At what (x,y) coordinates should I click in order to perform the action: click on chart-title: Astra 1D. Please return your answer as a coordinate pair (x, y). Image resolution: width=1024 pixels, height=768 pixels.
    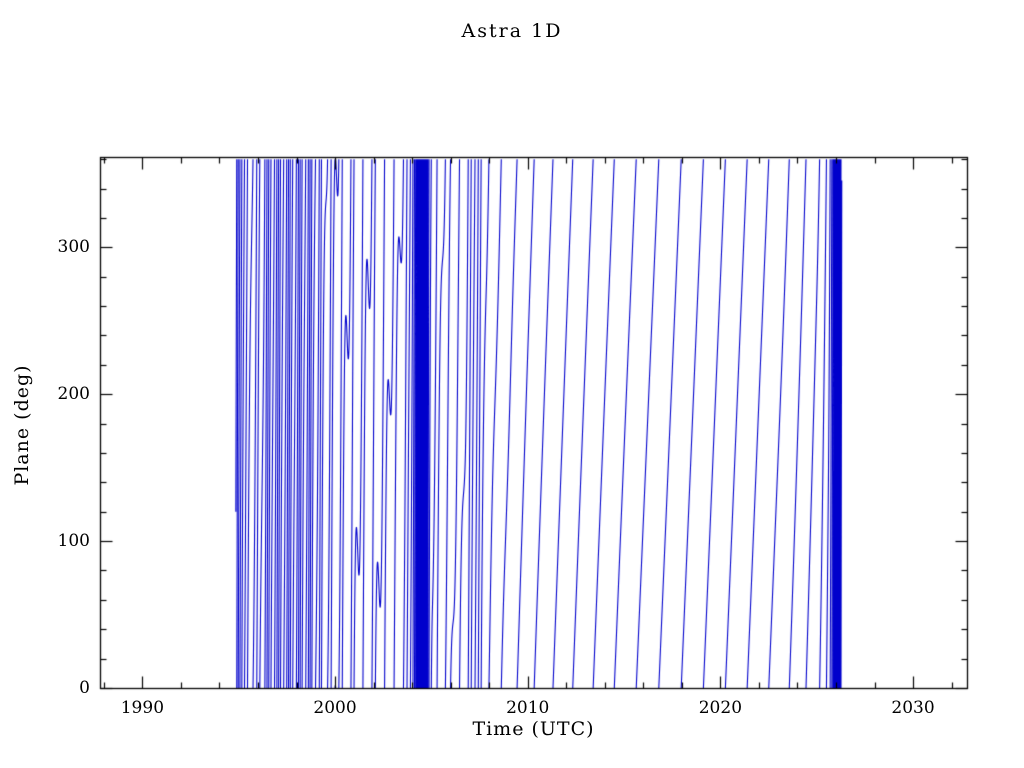
    Looking at the image, I should click on (512, 31).